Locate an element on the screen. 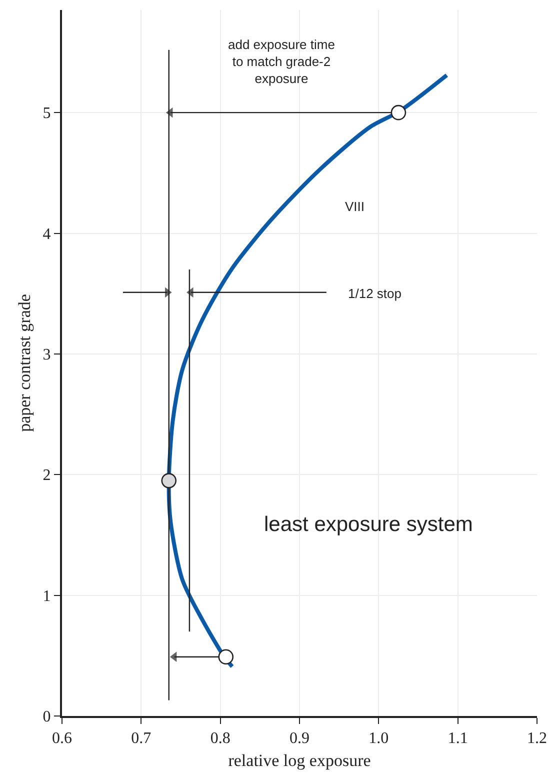 This screenshot has height=778, width=549. y-tick-label: 0 is located at coordinates (46, 717).